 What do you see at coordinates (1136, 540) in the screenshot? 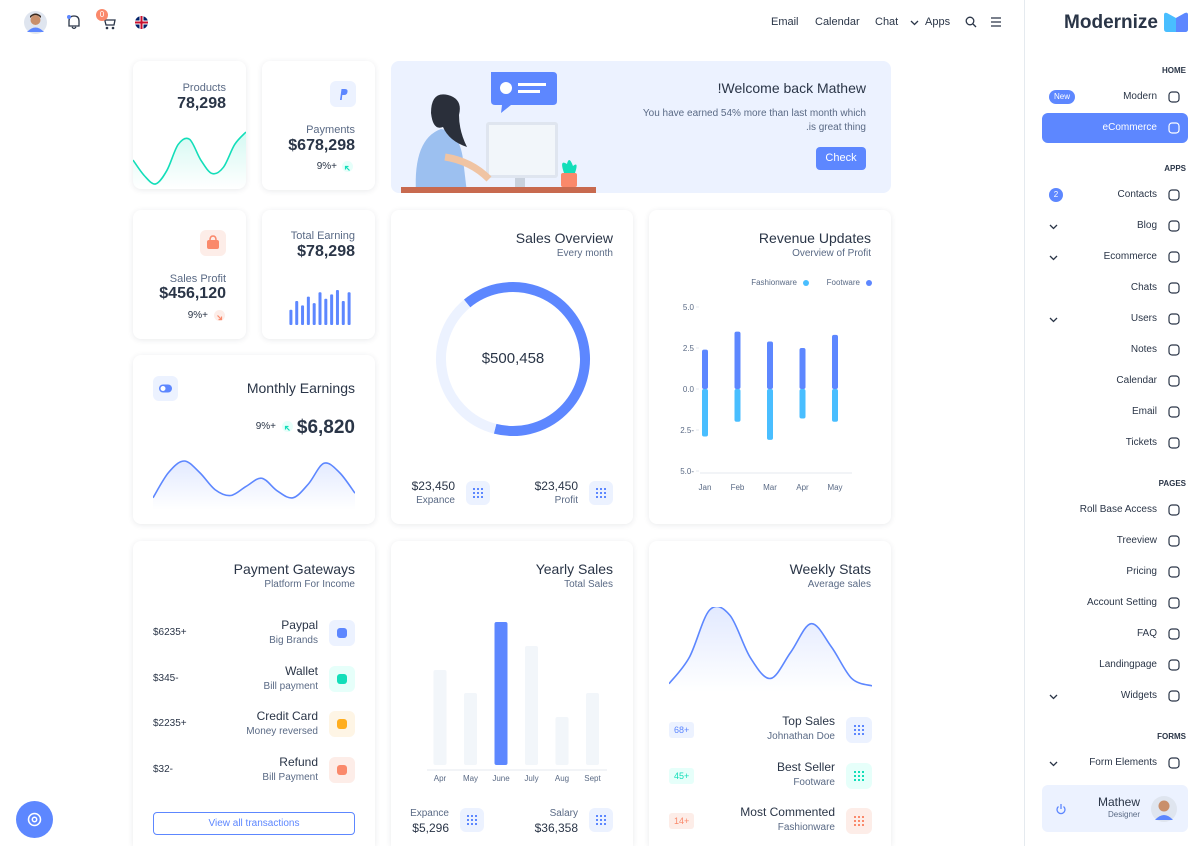
I see `nav-item: Treeview` at bounding box center [1136, 540].